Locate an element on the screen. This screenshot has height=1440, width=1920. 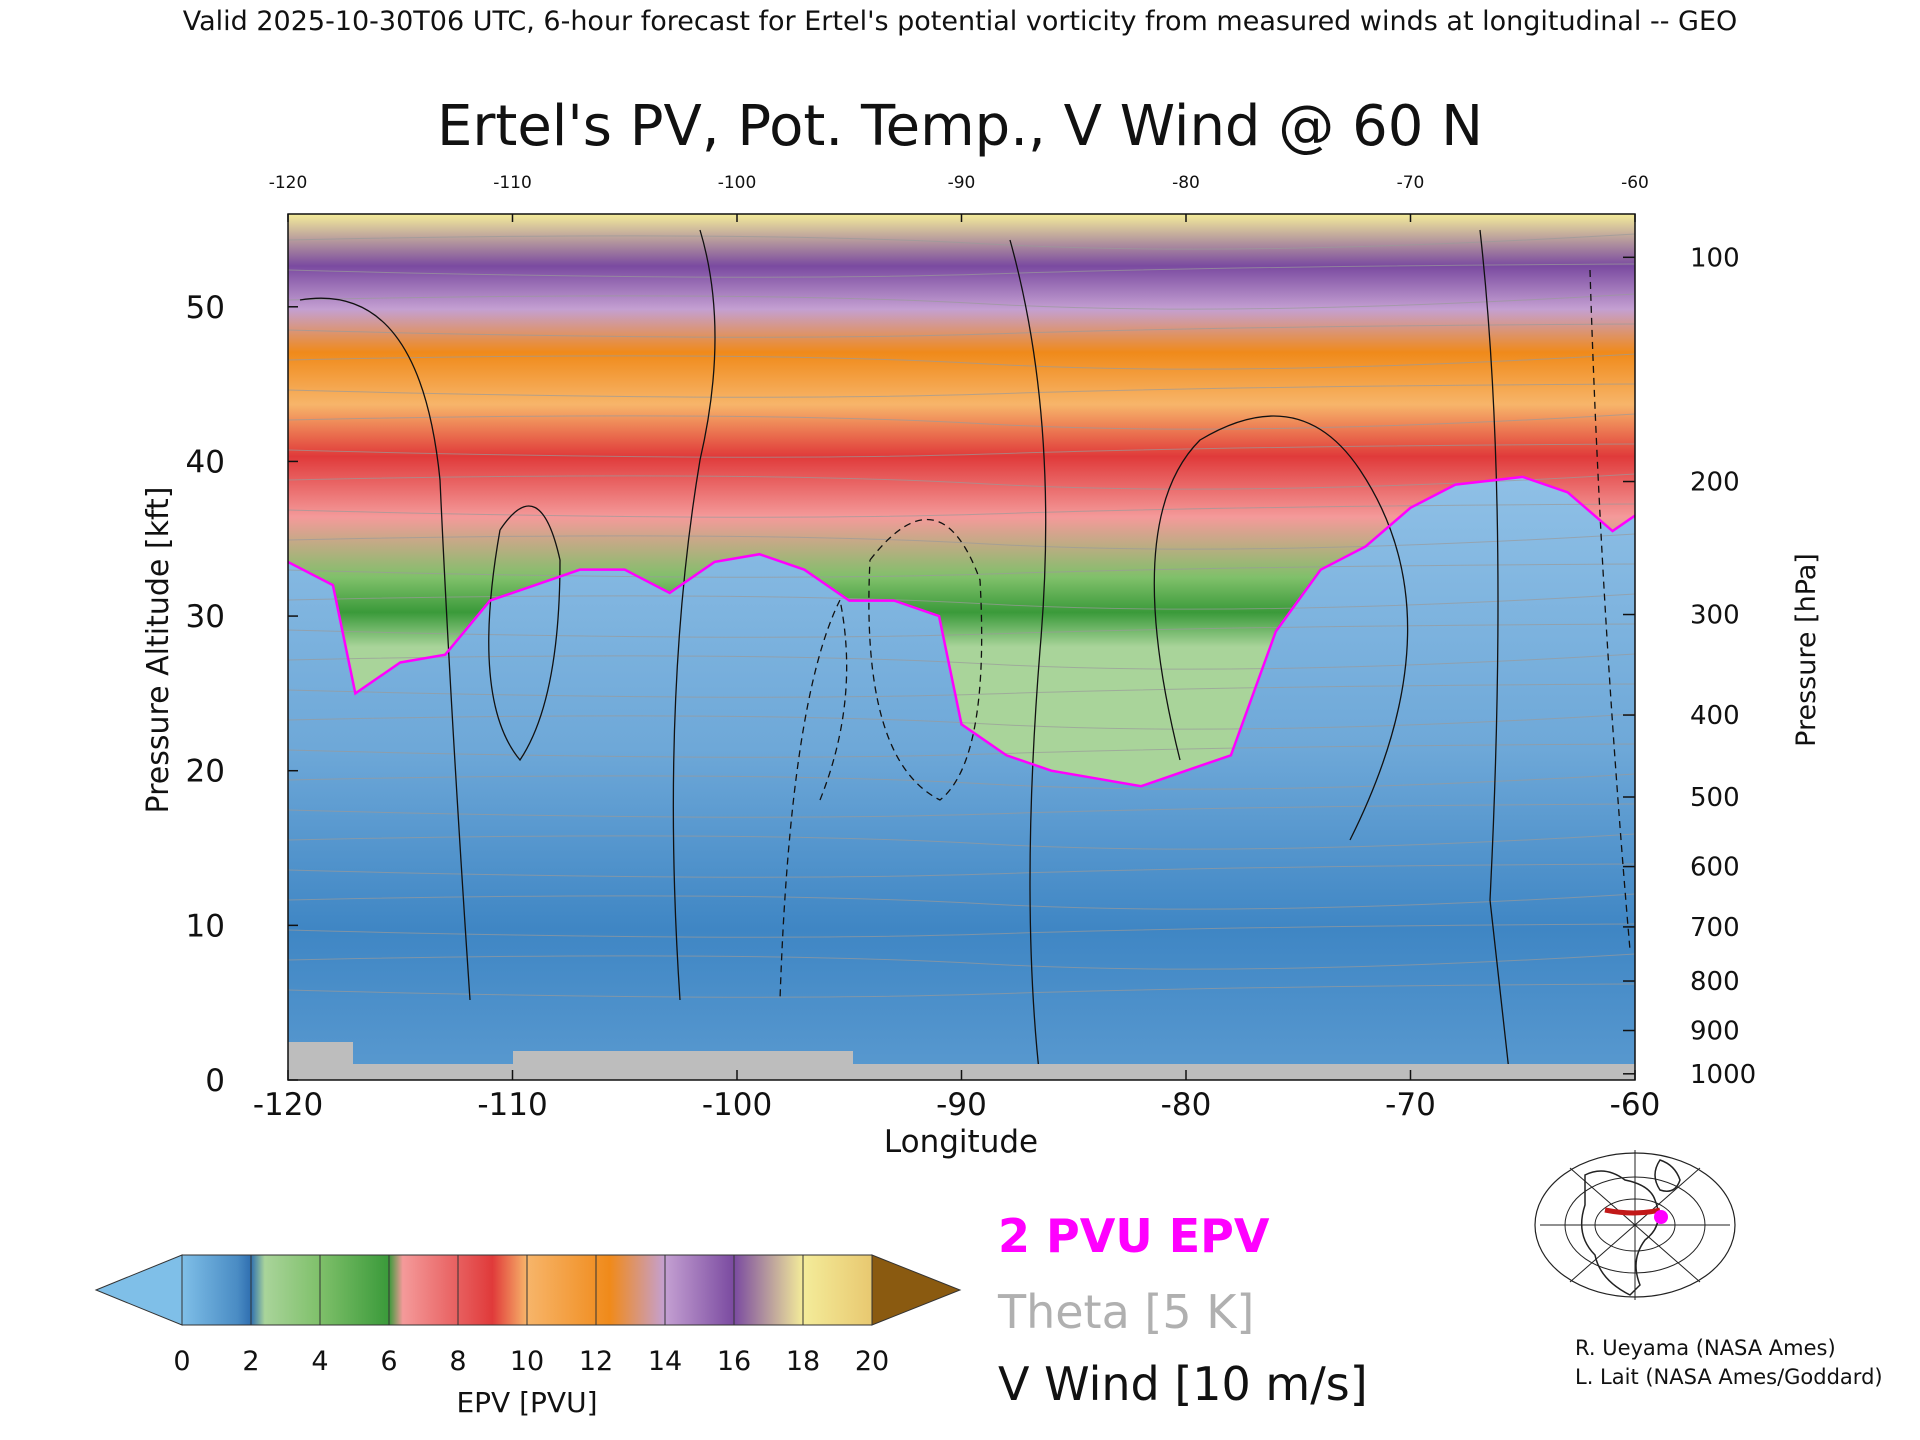
legend-epv: 2 PVU EPV is located at coordinates (1134, 1236).